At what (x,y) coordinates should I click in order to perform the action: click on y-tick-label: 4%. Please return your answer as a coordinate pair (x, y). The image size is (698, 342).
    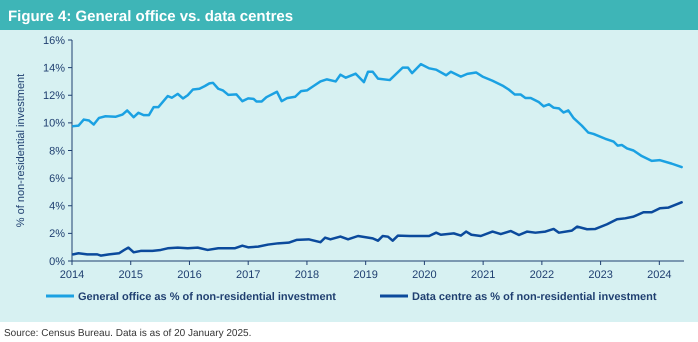
    Looking at the image, I should click on (57, 206).